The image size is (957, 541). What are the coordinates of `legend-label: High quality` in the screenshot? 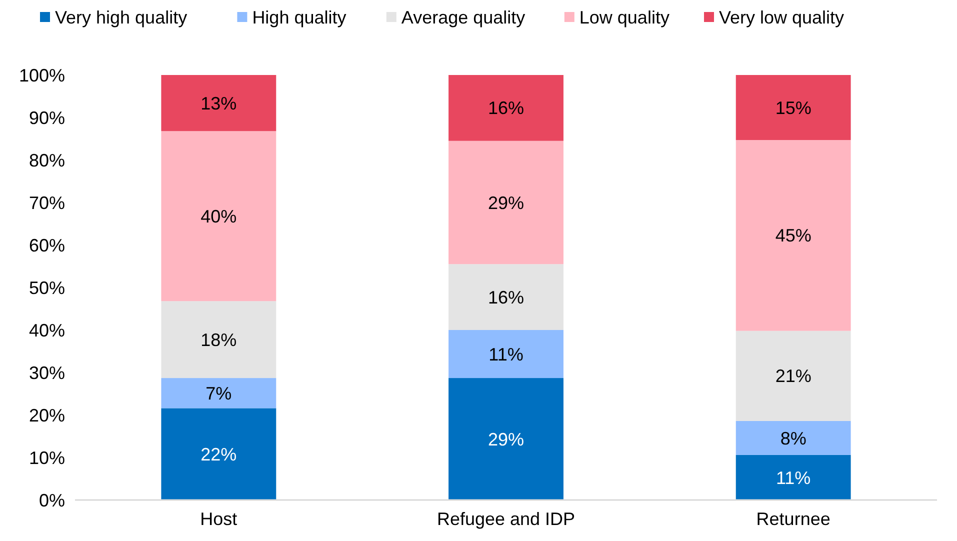 It's located at (299, 17).